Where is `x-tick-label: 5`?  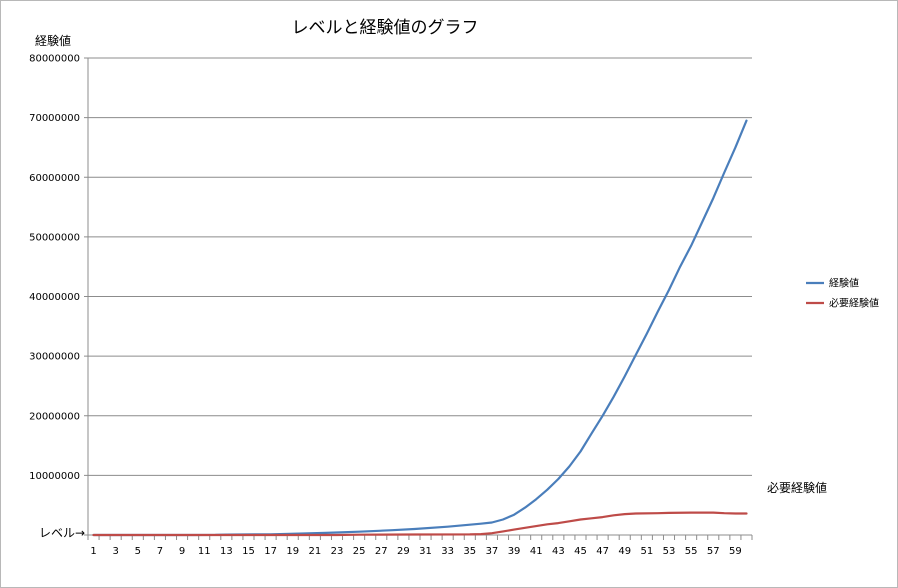
x-tick-label: 5 is located at coordinates (138, 551).